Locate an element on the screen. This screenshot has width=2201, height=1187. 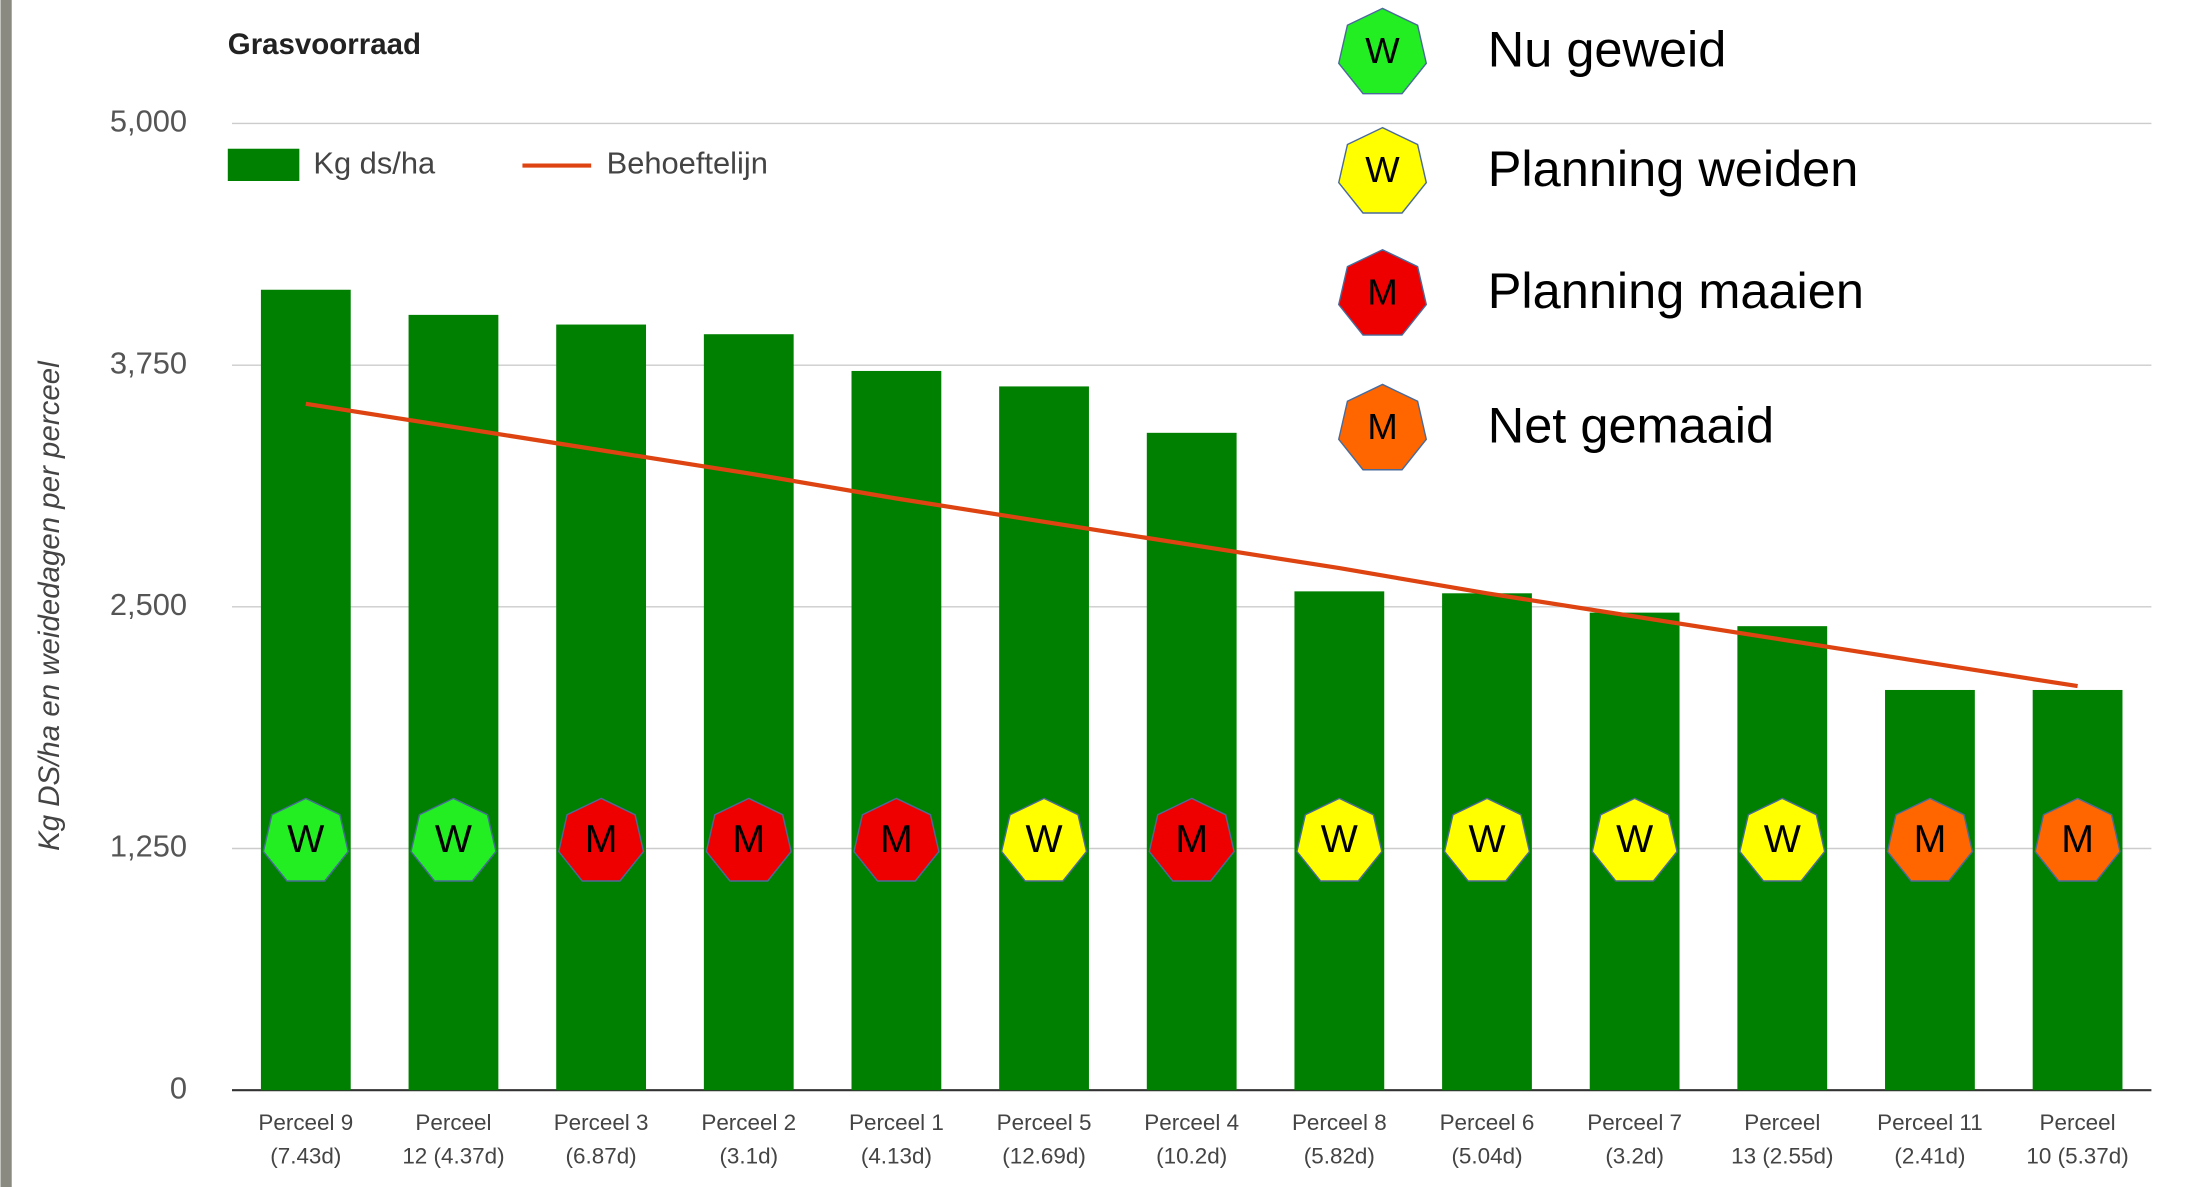
x-tick-label: Perceel 5 (12.69d) is located at coordinates (1044, 1139).